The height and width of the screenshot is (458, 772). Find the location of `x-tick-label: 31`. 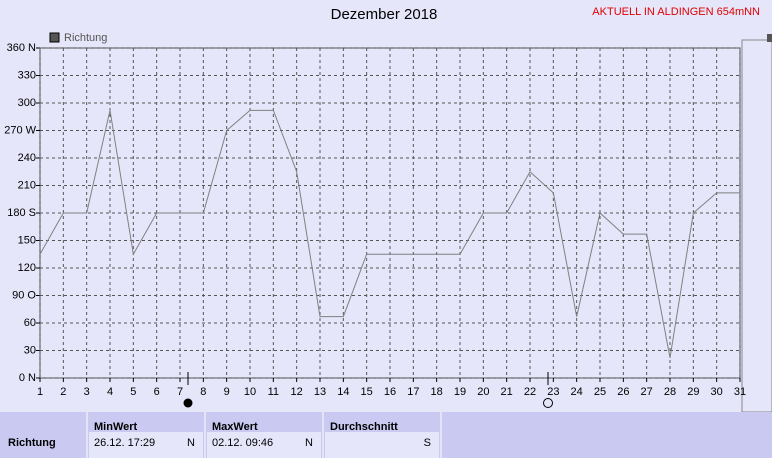

x-tick-label: 31 is located at coordinates (740, 392).